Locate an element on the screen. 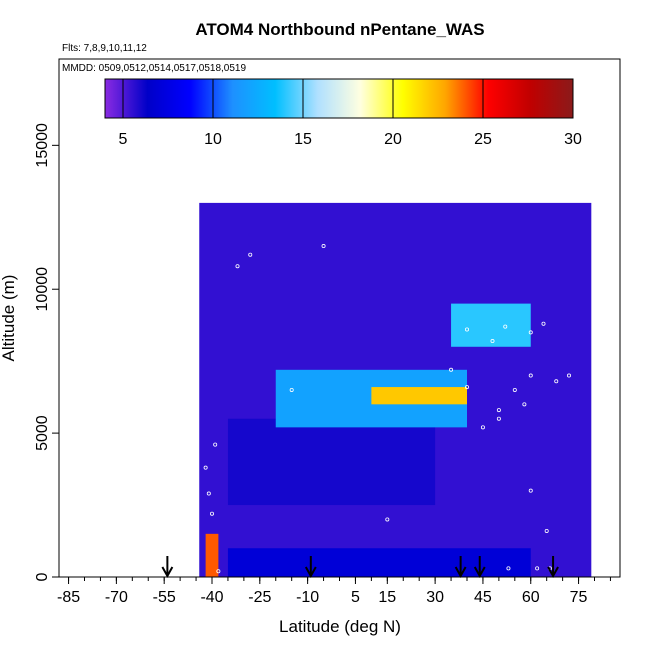 The image size is (650, 650). colorbar-tick-label: 15 is located at coordinates (303, 139).